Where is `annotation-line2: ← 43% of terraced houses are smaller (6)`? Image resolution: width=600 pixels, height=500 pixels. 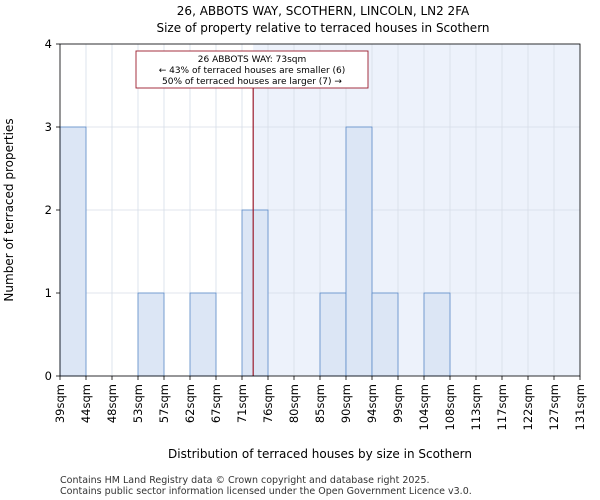 annotation-line2: ← 43% of terraced houses are smaller (6) is located at coordinates (252, 71).